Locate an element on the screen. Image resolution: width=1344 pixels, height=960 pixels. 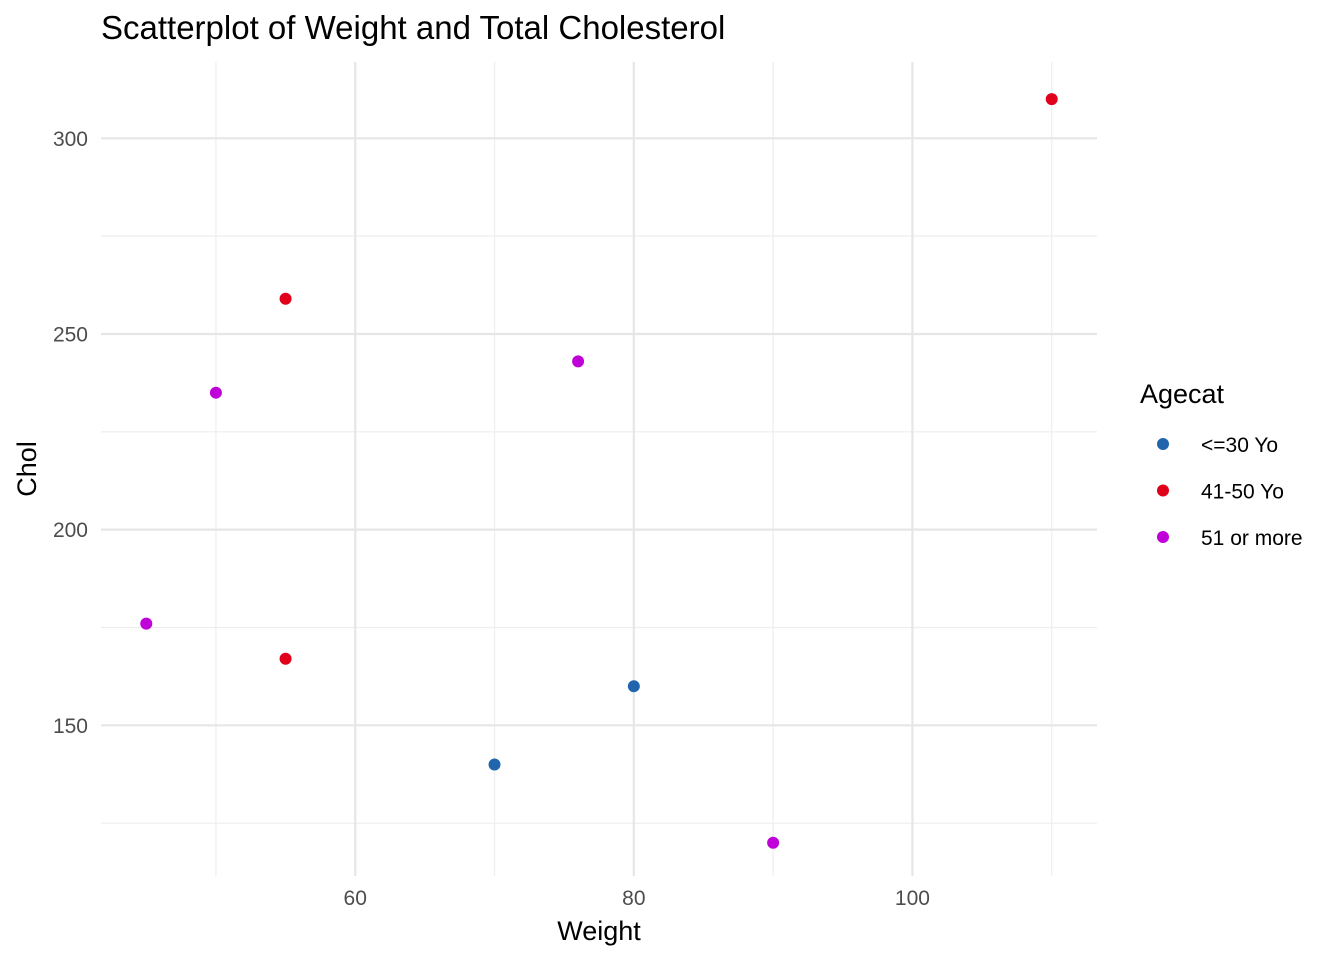
y-tick-label: 250 is located at coordinates (70, 334).